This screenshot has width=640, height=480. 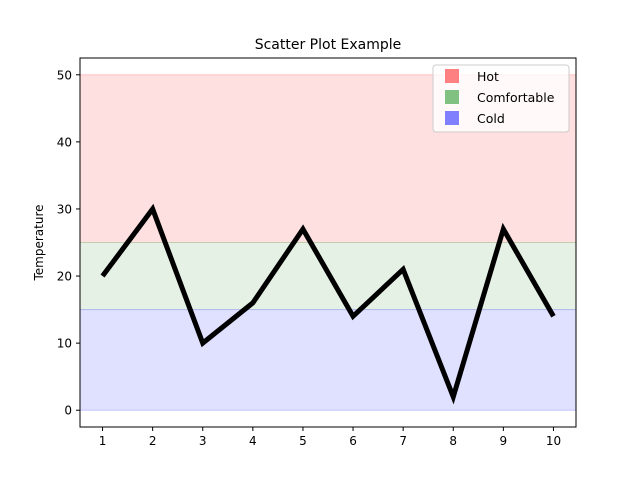 I want to click on y-tick-label: 20, so click(x=64, y=277).